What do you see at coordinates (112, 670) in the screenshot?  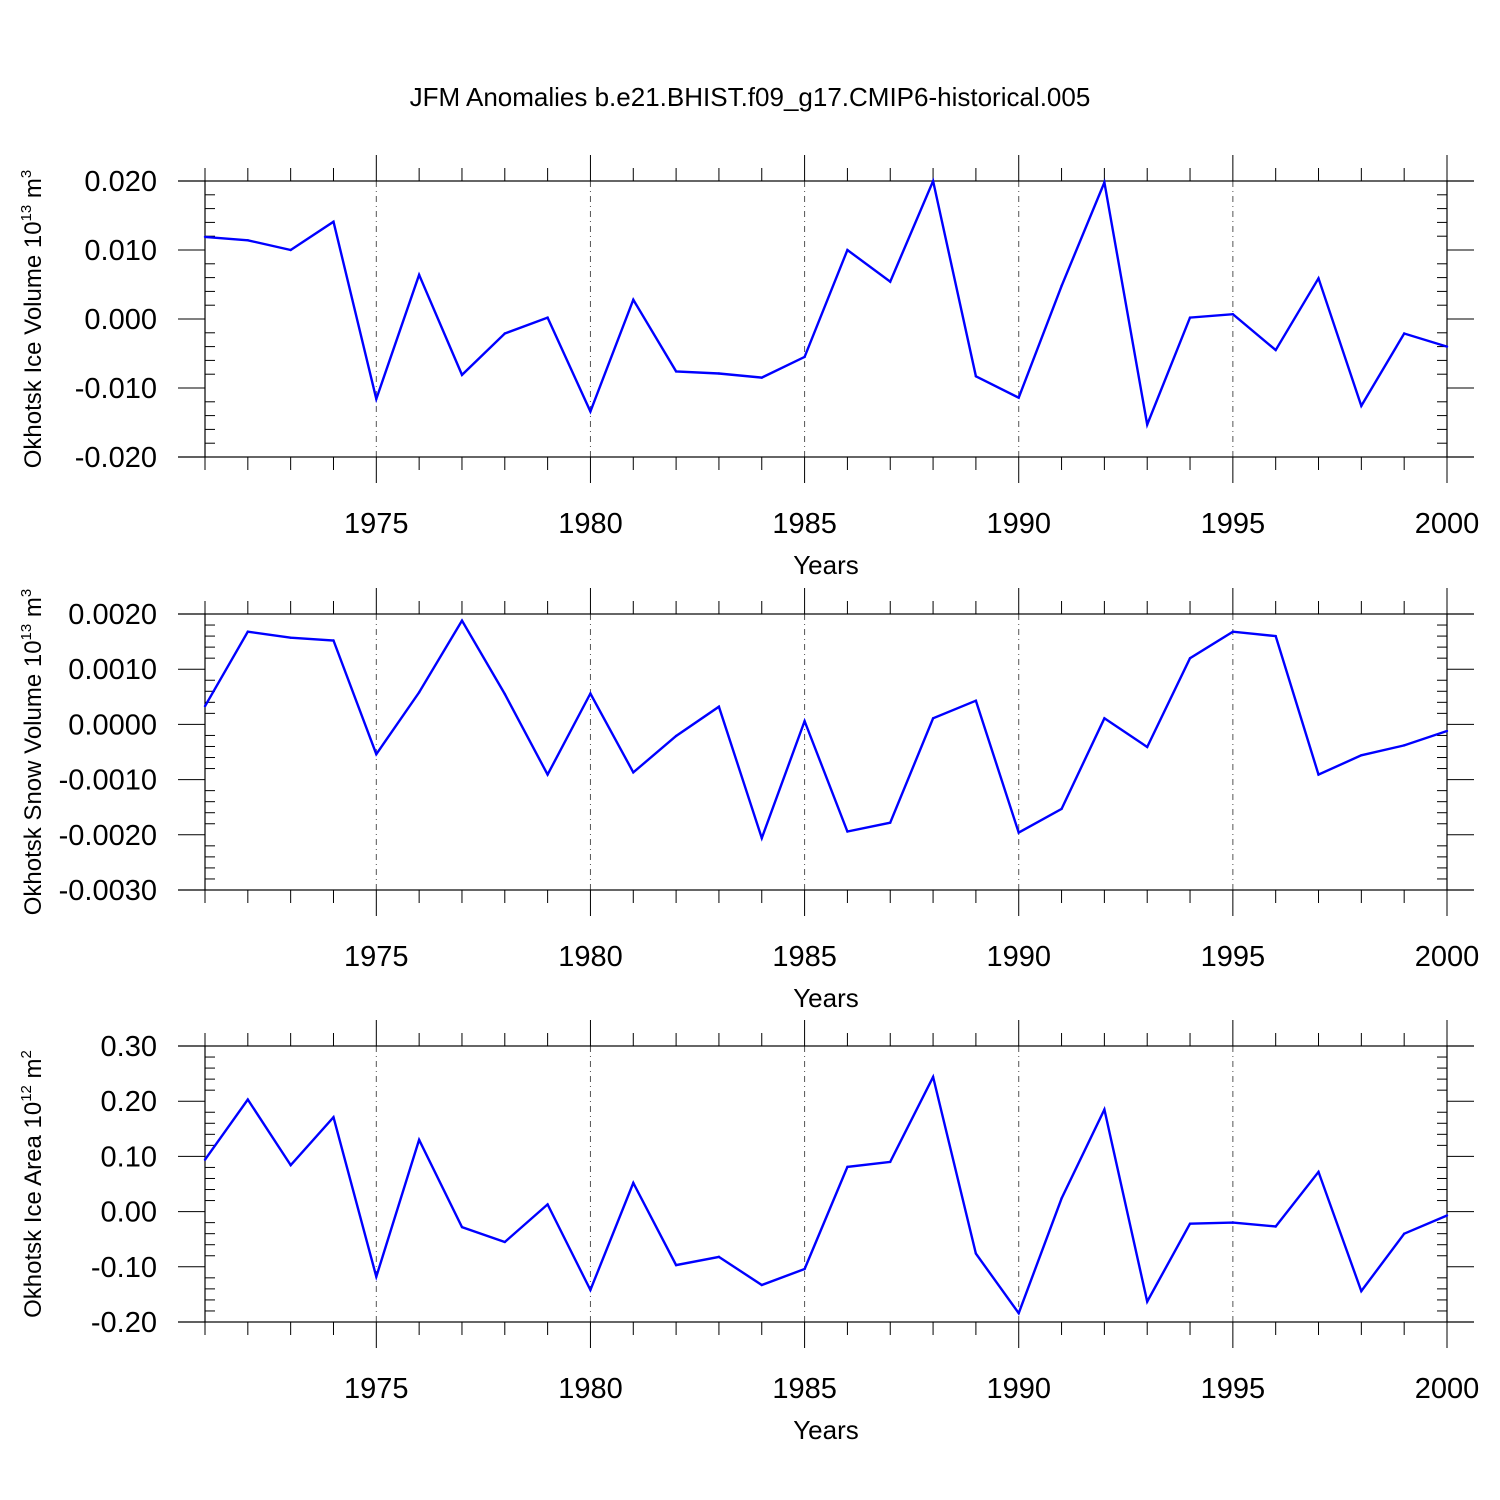 I see `y-tick-label: 0.0010` at bounding box center [112, 670].